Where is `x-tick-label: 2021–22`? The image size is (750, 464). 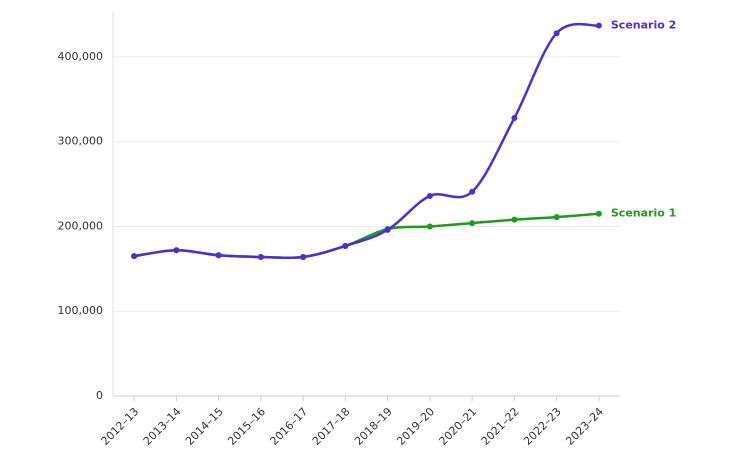 x-tick-label: 2021–22 is located at coordinates (500, 426).